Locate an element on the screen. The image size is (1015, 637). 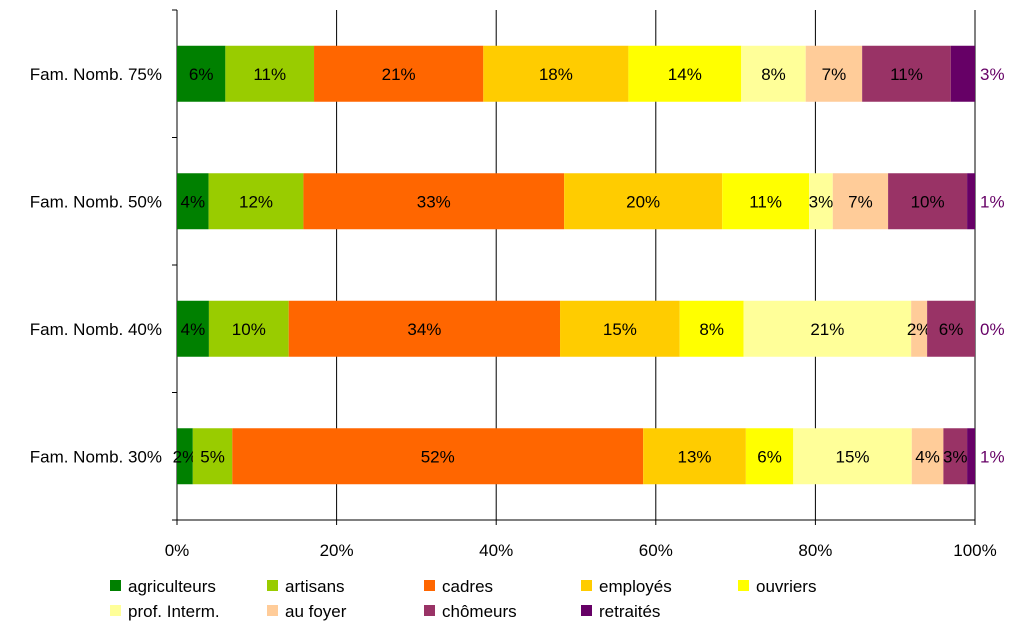
data-label: 20% is located at coordinates (643, 201).